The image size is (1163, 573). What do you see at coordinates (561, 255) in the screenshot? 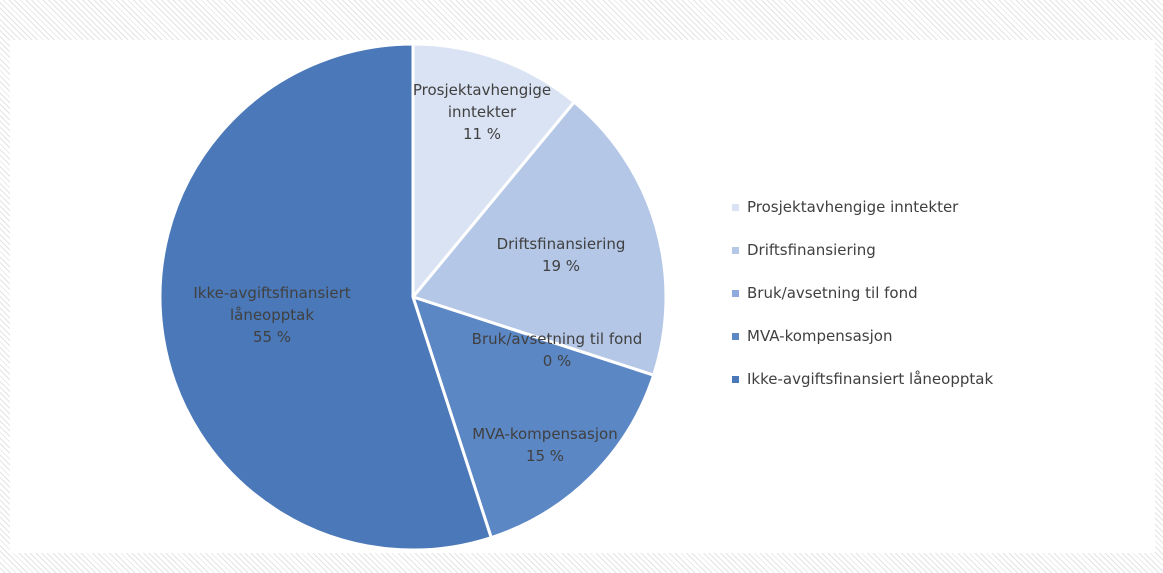
I see `data-label: Driftsfinansiering 19 %` at bounding box center [561, 255].